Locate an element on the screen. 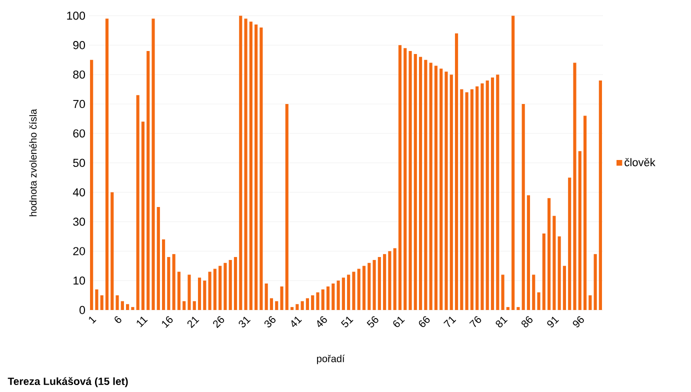 This screenshot has height=392, width=691. x-tick-label: 46 is located at coordinates (322, 322).